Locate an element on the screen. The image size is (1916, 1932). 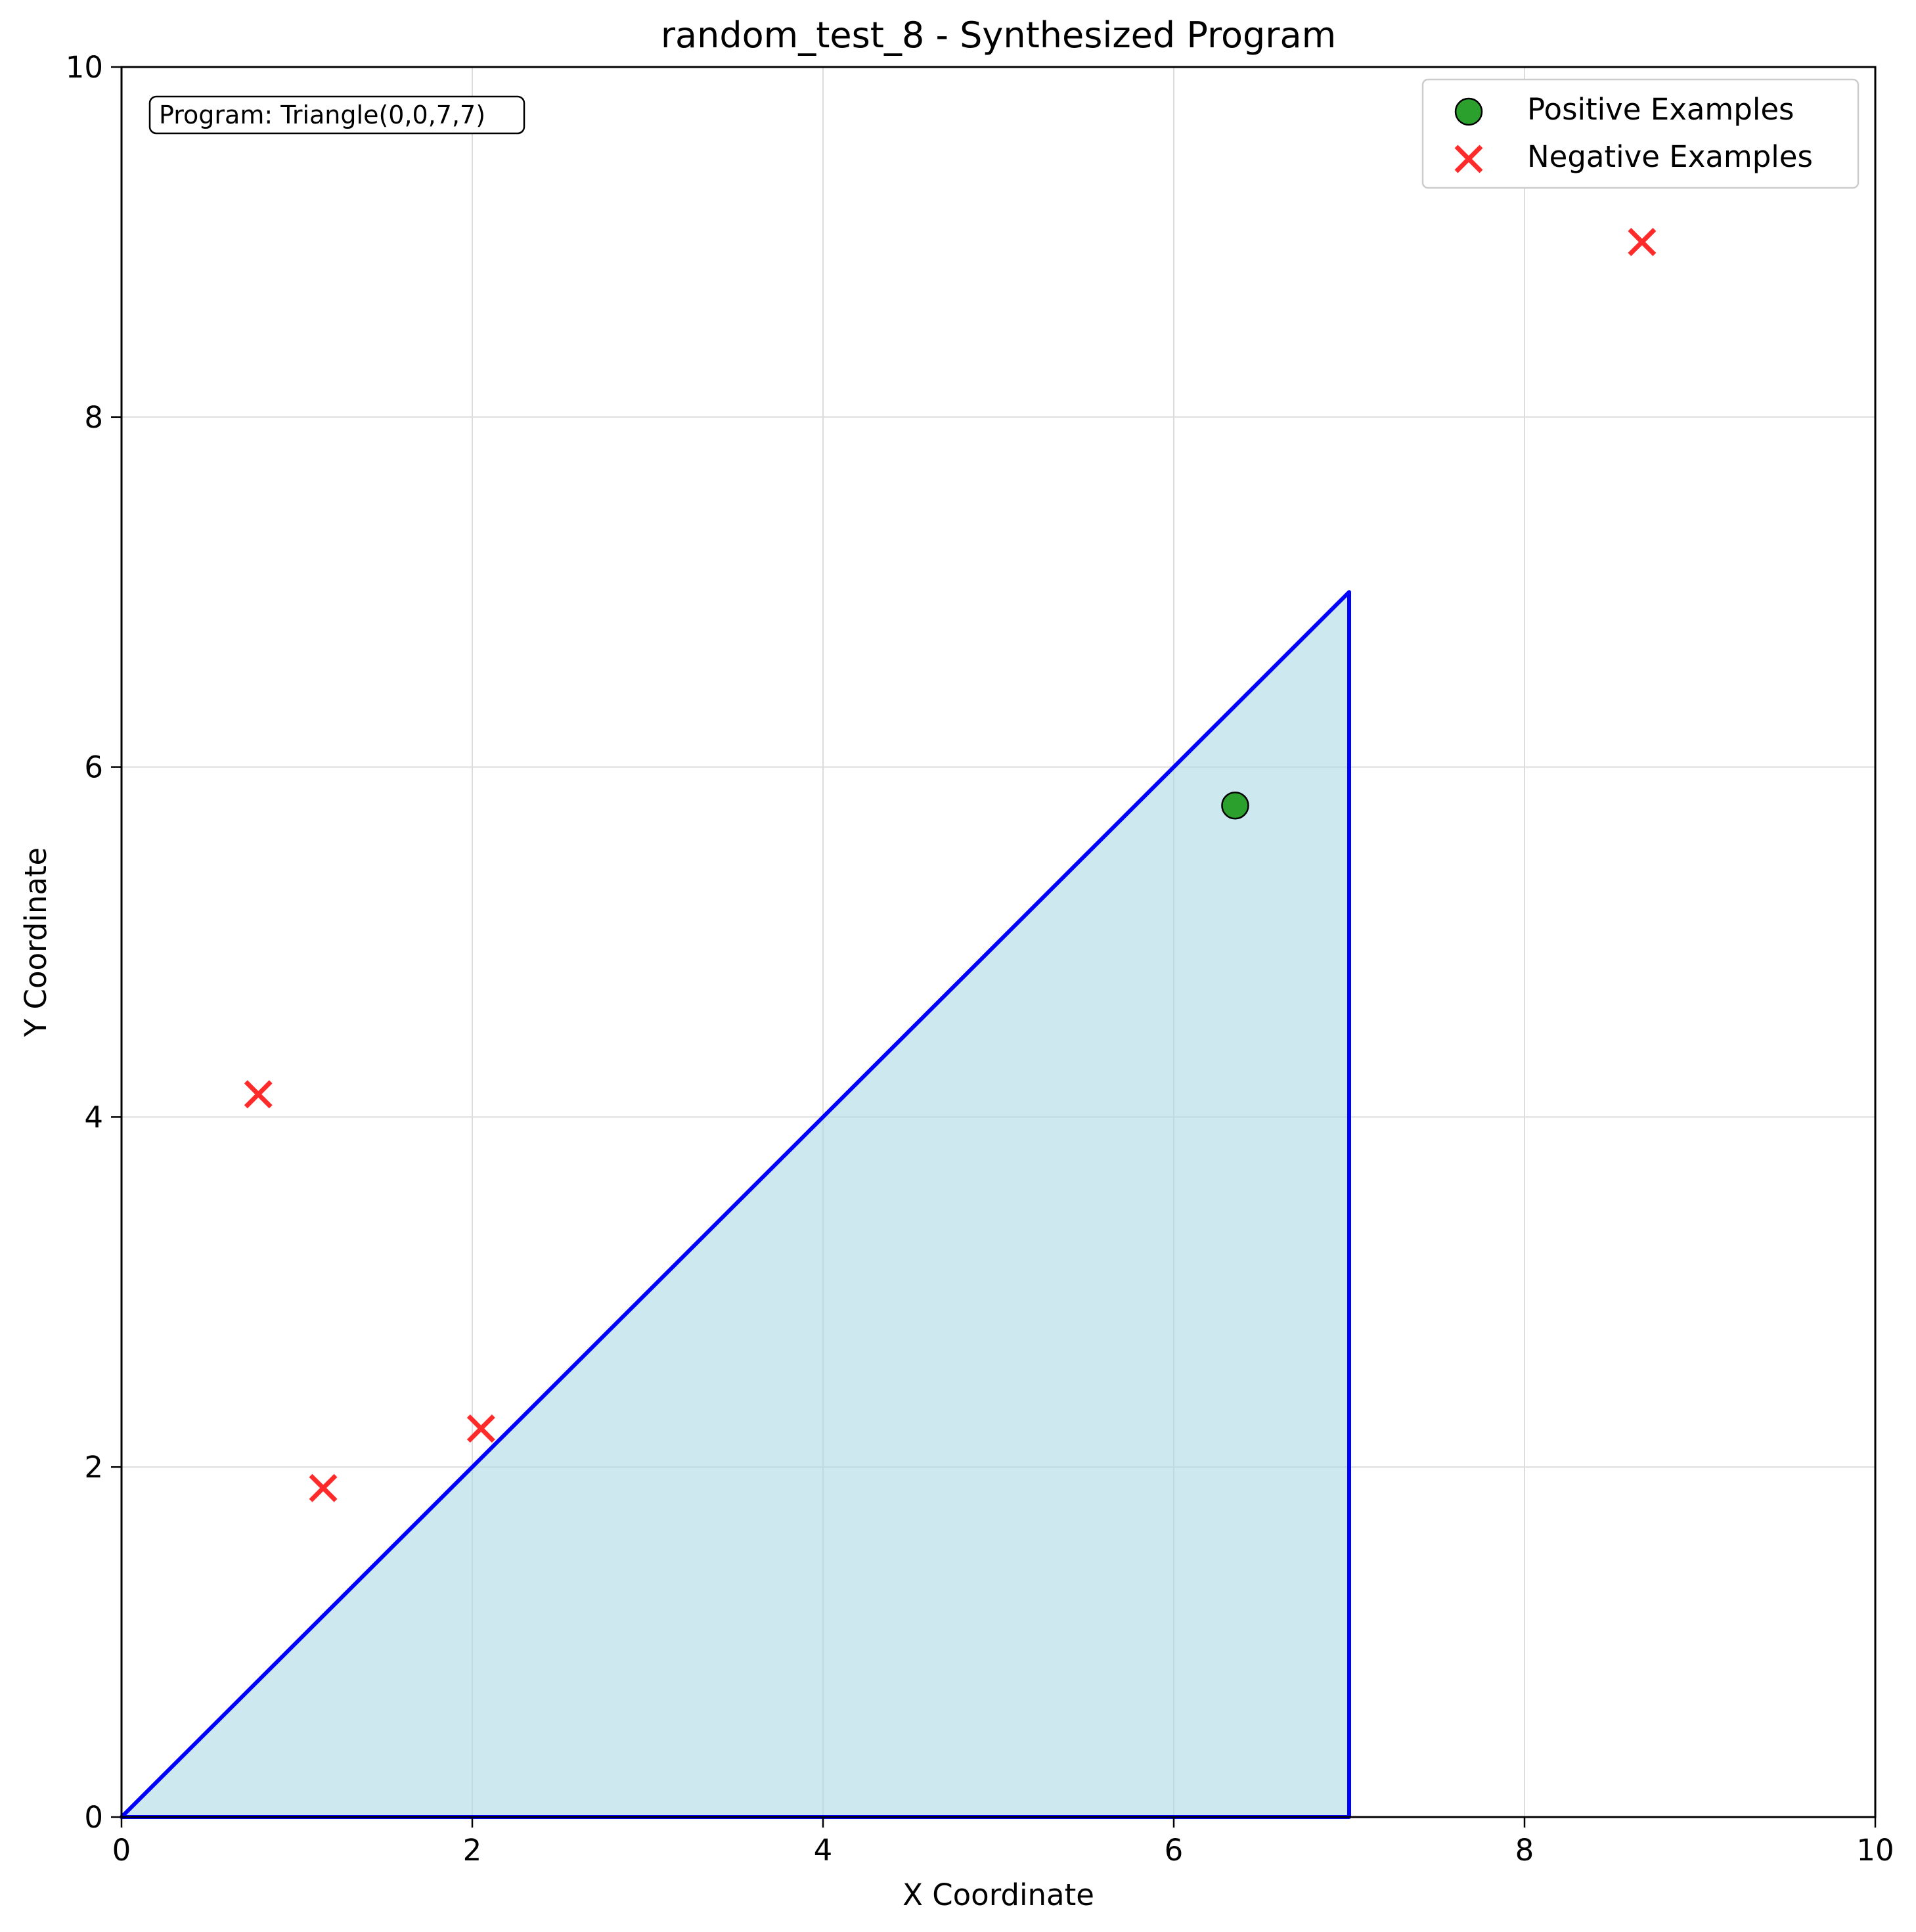
x-tick-label: 10 is located at coordinates (1875, 1850).